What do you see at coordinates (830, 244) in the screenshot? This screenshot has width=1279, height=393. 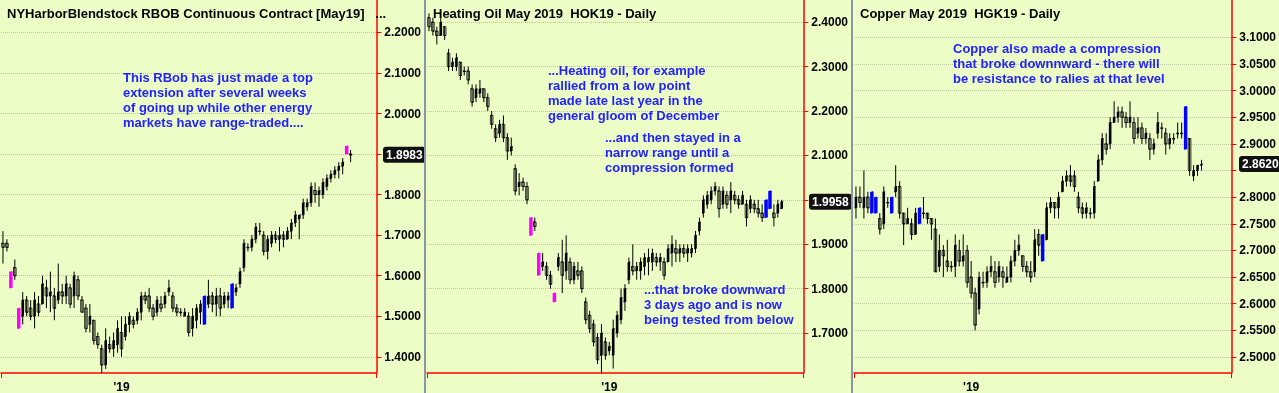 I see `y-tick-label: 1.9000` at bounding box center [830, 244].